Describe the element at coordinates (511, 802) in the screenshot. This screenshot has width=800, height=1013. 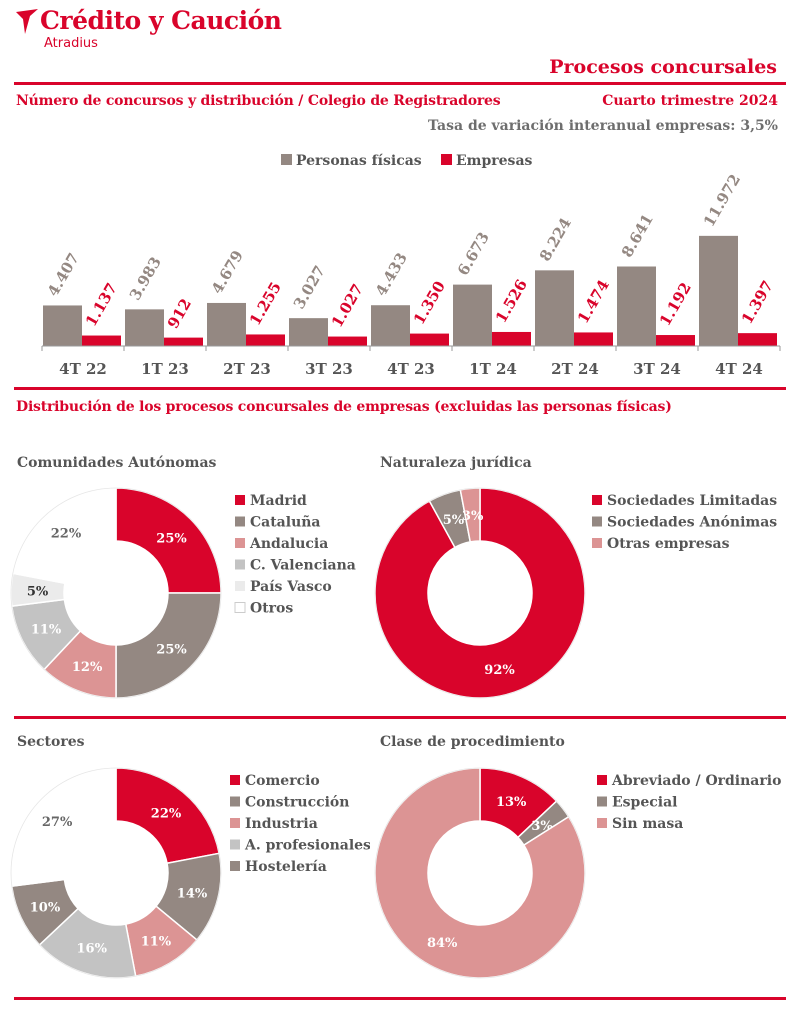
I see `donut-slice-label: 13%` at that location.